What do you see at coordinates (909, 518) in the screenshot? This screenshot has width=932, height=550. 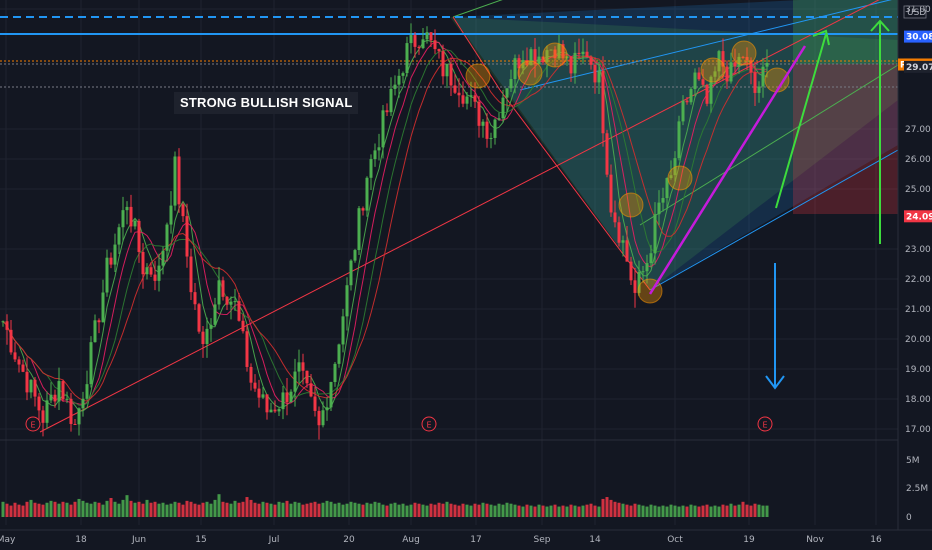 I see `volume-tick-label: 0` at bounding box center [909, 518].